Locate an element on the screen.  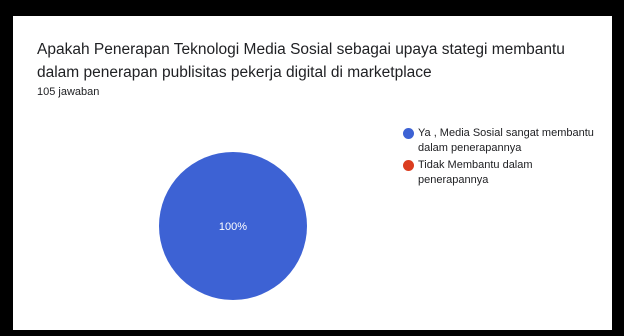
pie-slices is located at coordinates (233, 226).